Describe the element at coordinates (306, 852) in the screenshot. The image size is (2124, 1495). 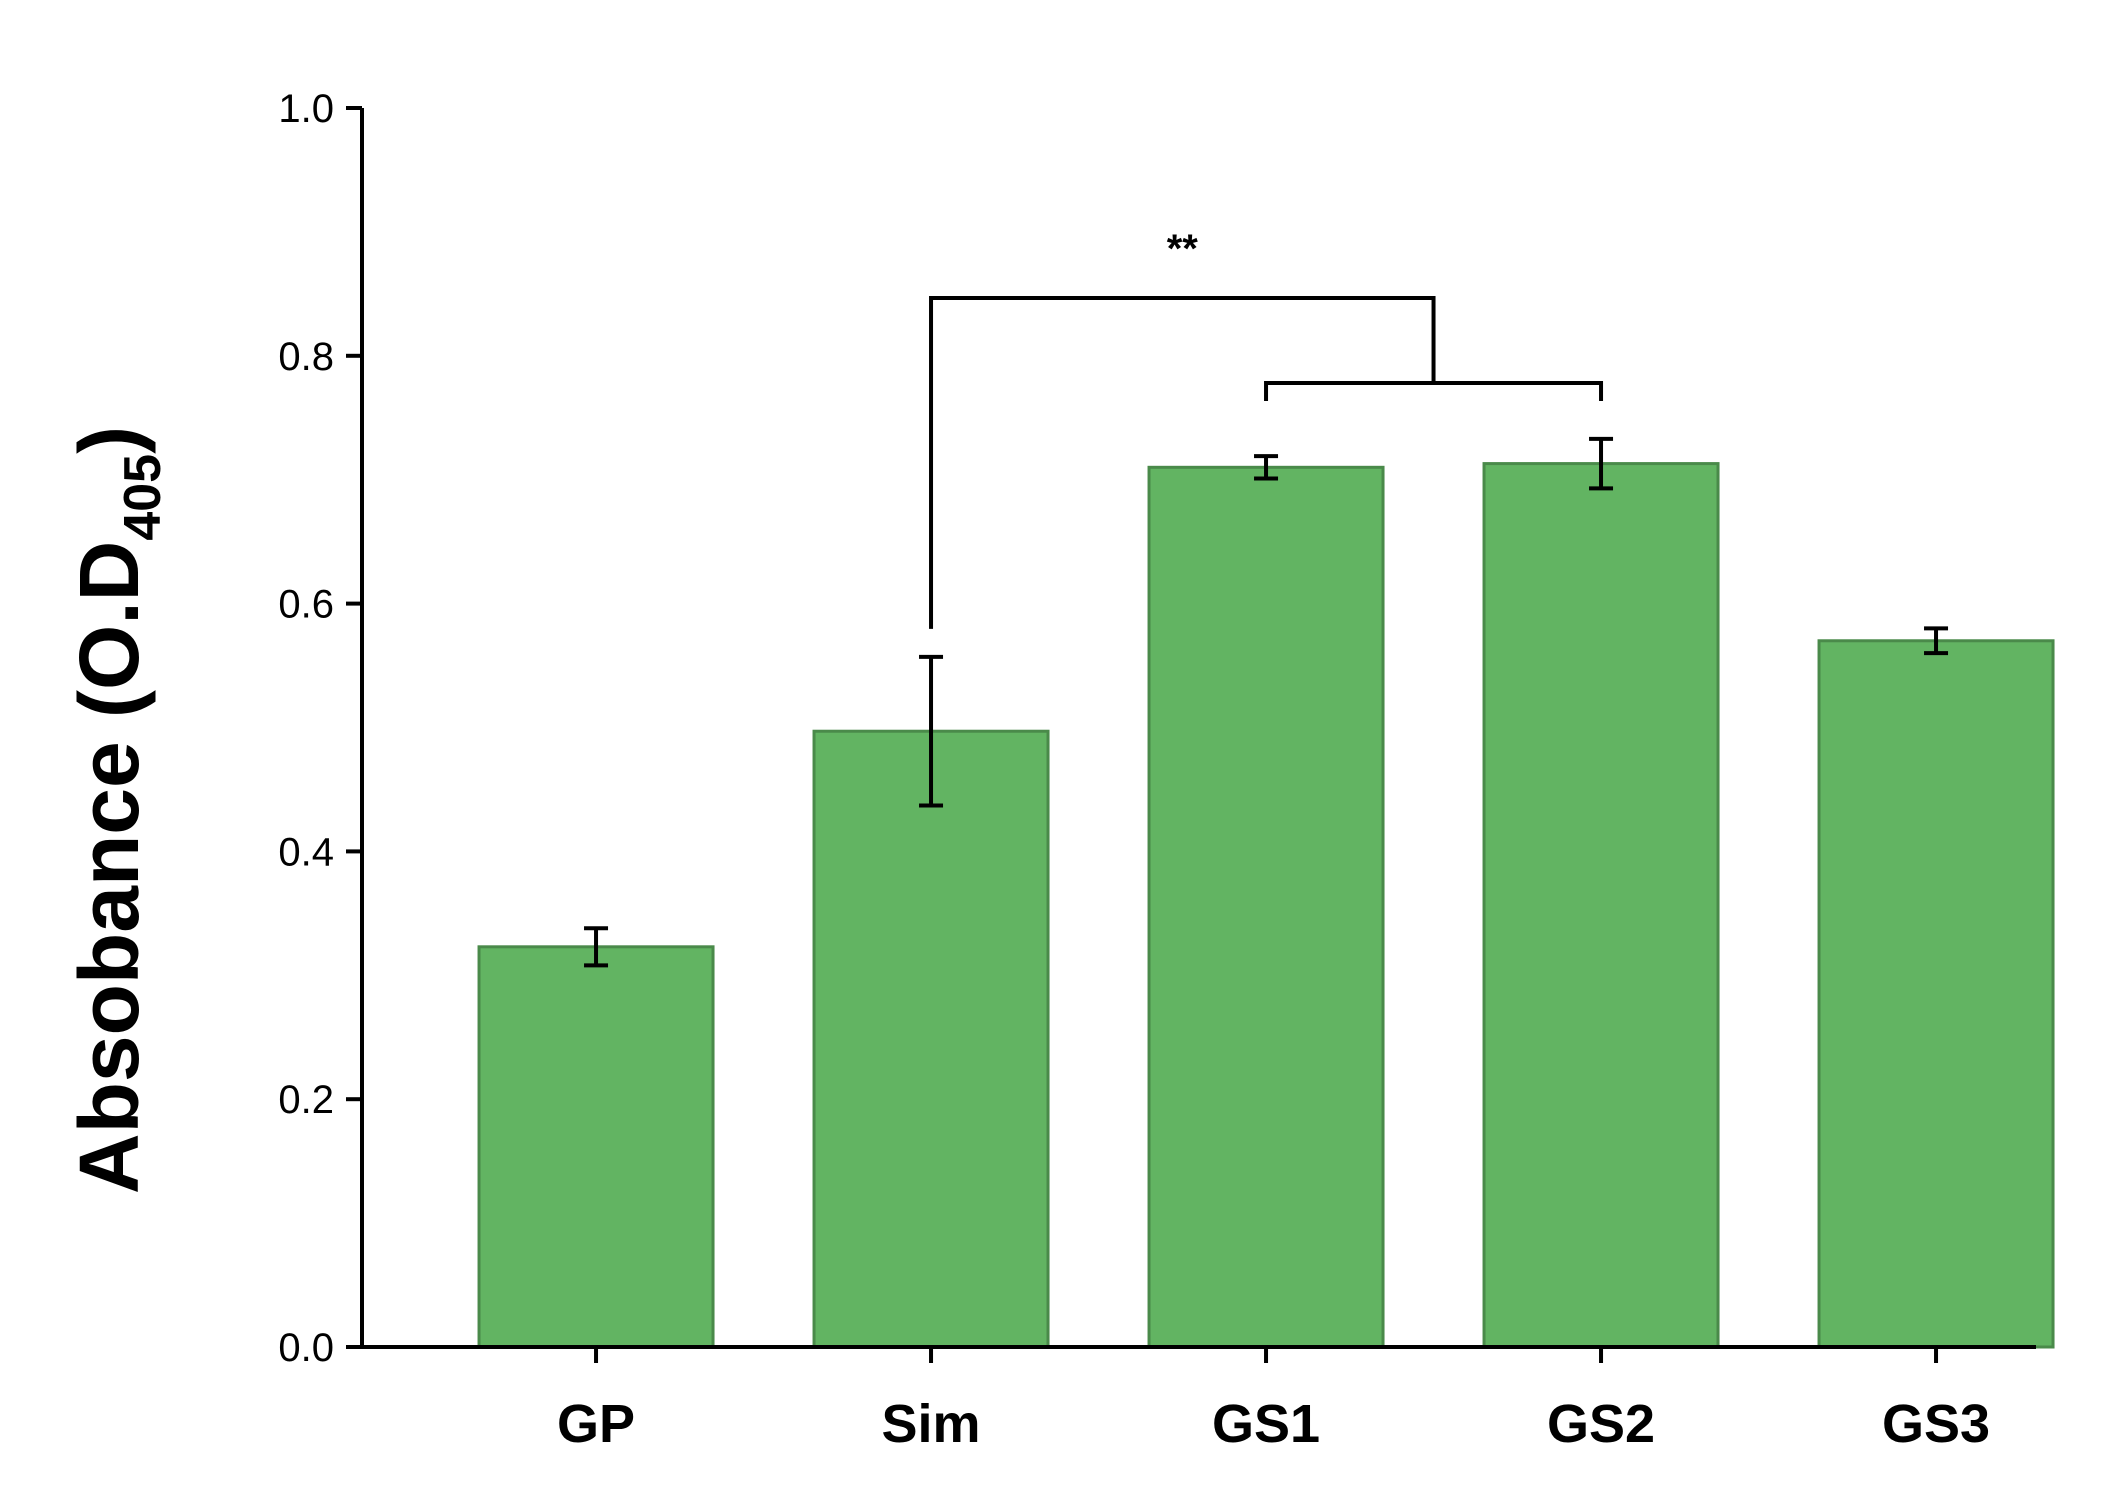
I see `y-tick-label-2: 0.4` at that location.